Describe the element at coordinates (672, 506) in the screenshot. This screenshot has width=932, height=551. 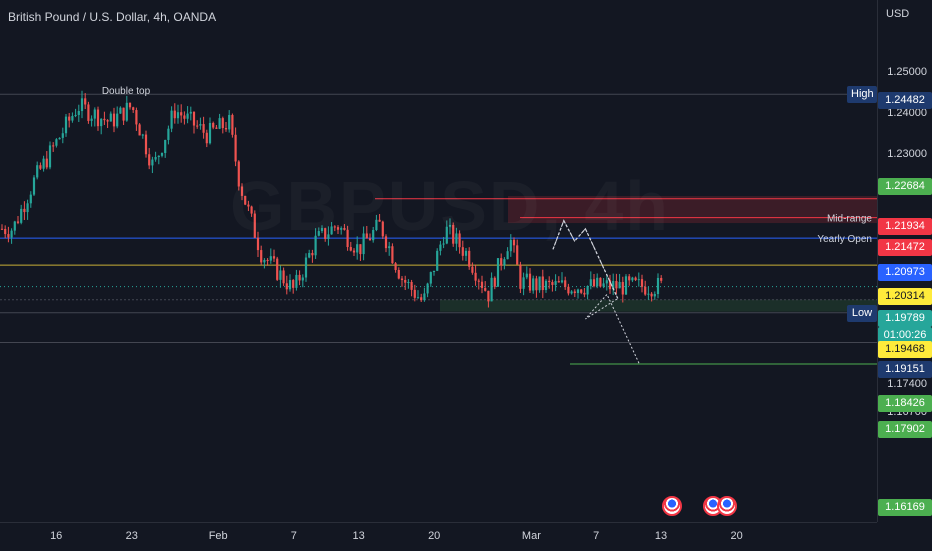
I see `us-flag-icon` at that location.